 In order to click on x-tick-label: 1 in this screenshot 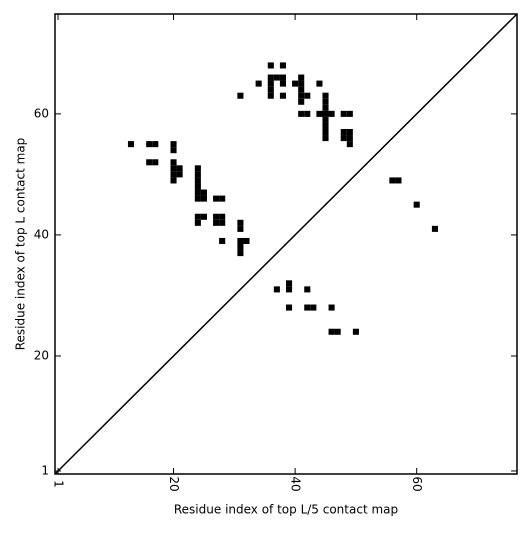, I will do `click(59, 484)`.